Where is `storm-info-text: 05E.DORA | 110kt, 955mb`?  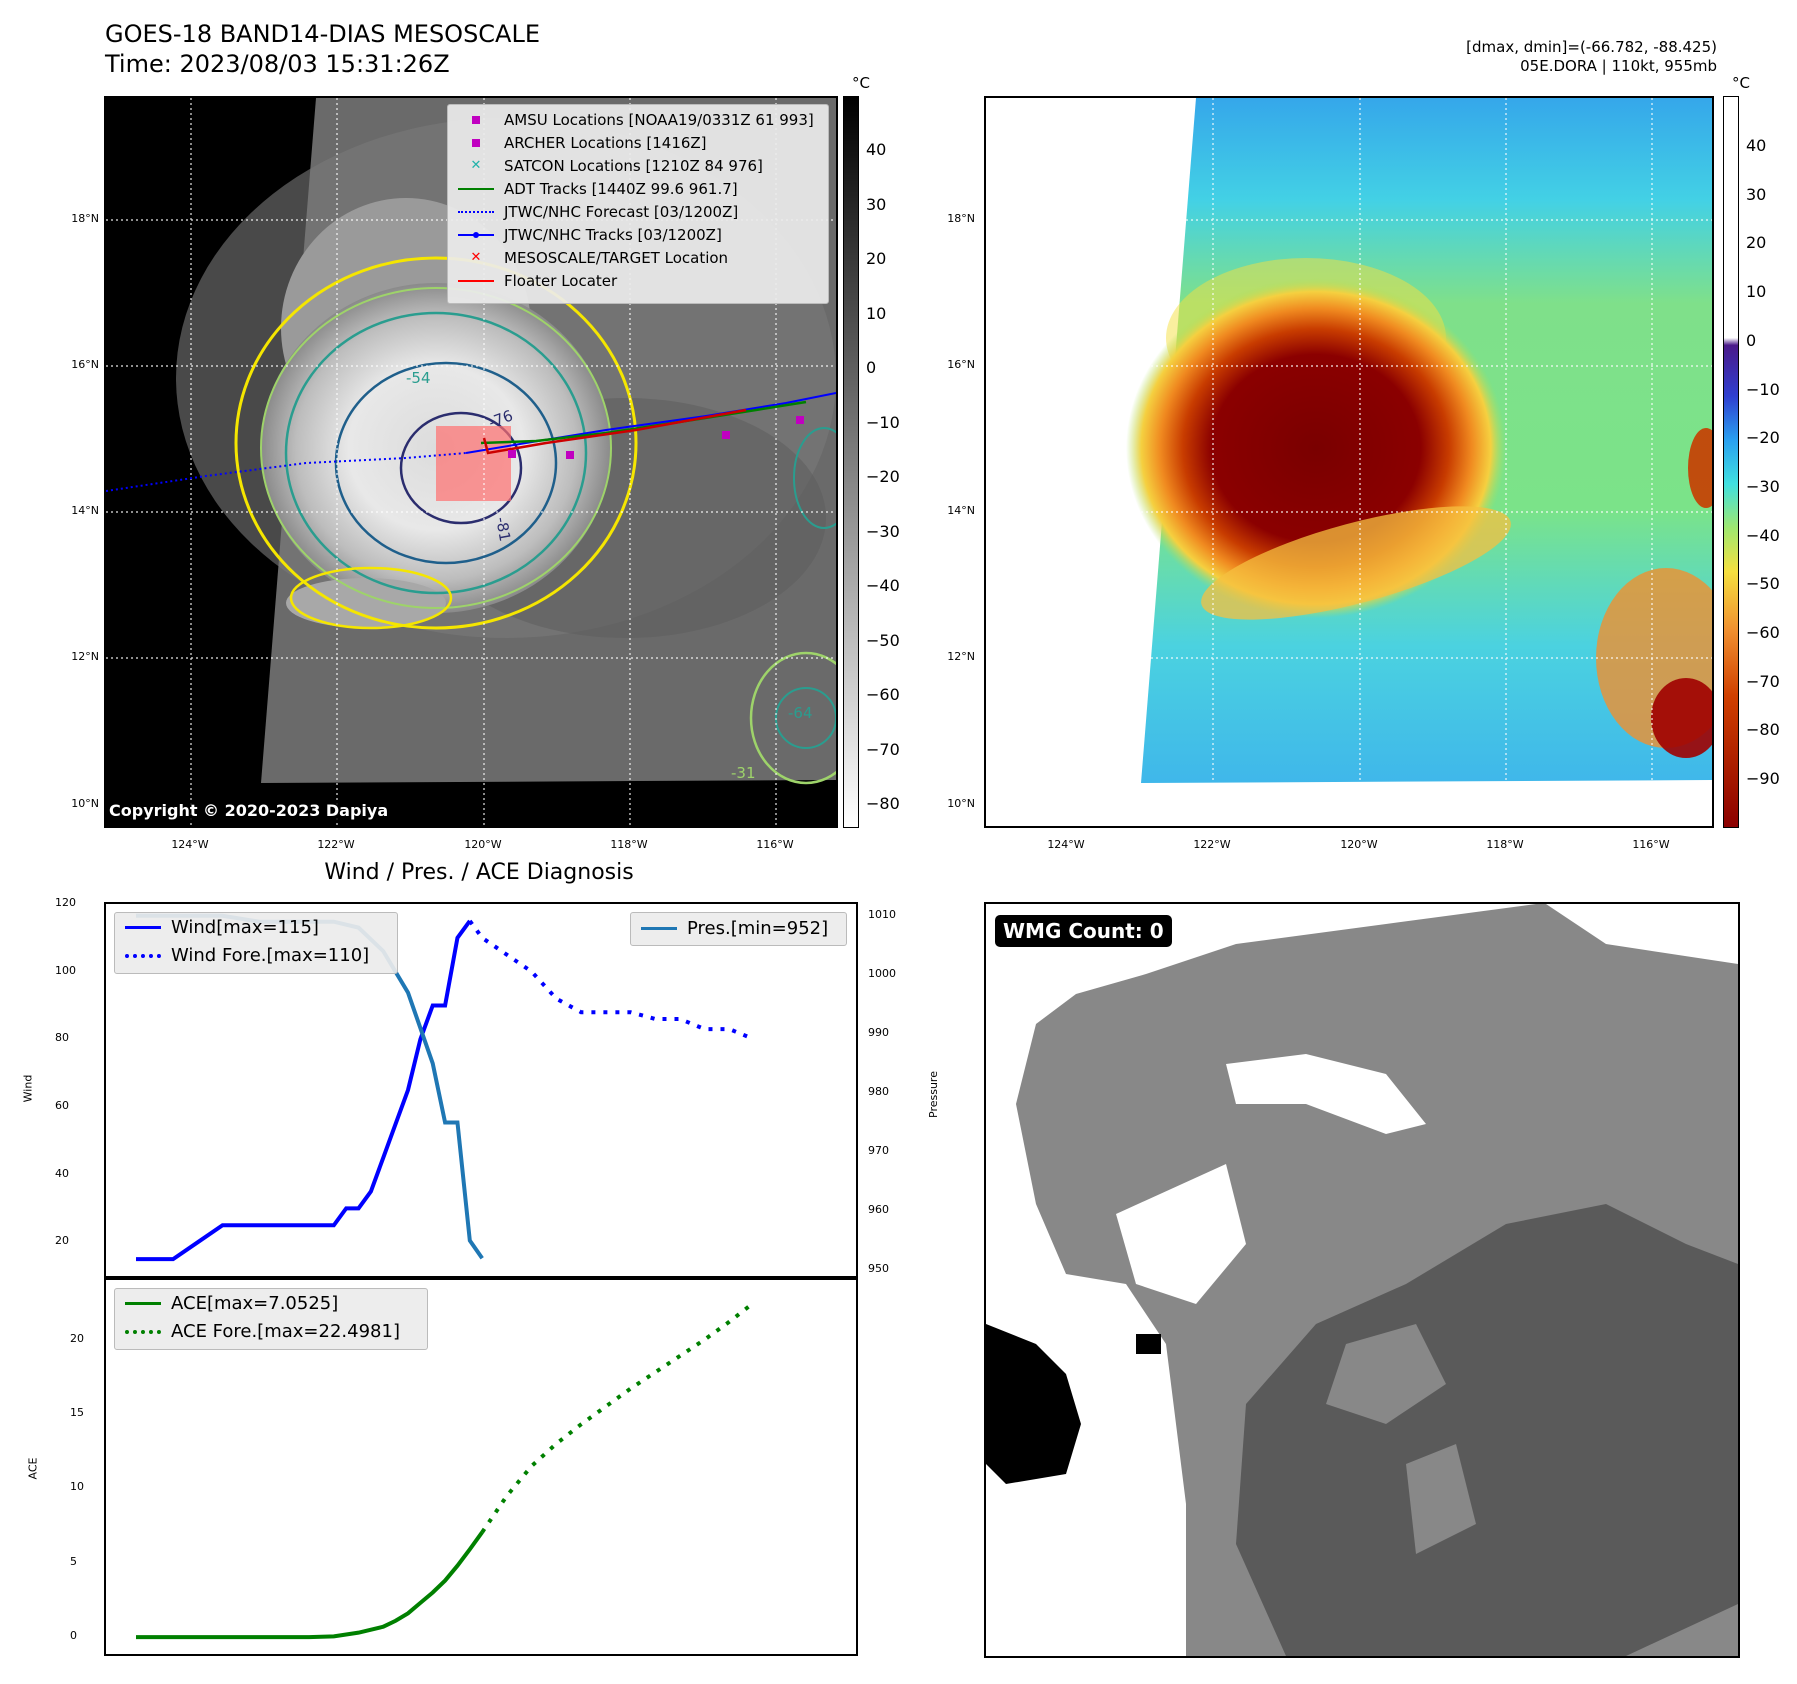 storm-info-text: 05E.DORA | 110kt, 955mb is located at coordinates (1618, 66).